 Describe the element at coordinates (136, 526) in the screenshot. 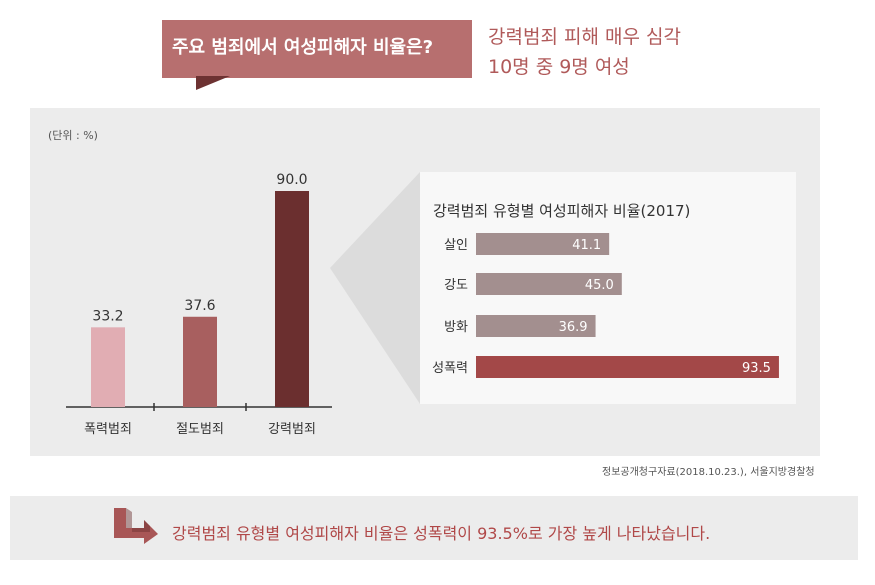

I see `arrow-icon` at that location.